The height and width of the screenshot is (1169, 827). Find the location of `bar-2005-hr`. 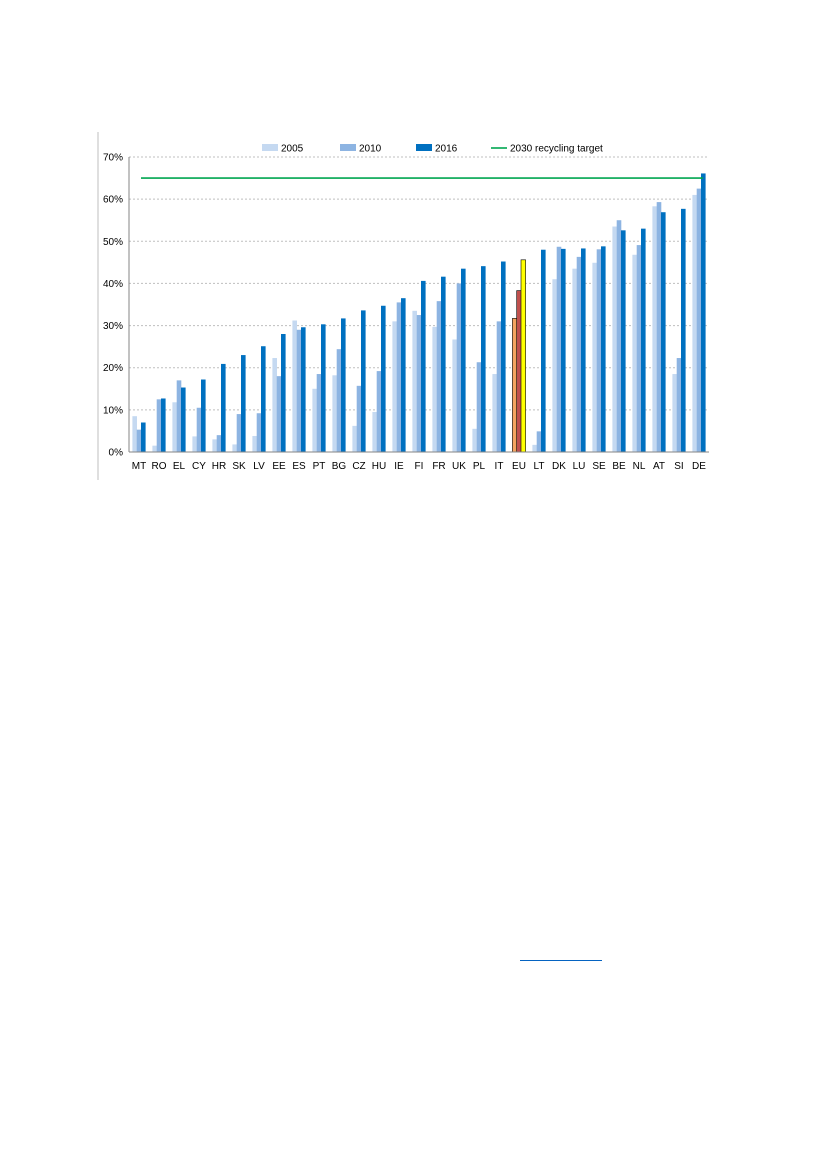

bar-2005-hr is located at coordinates (214, 445).